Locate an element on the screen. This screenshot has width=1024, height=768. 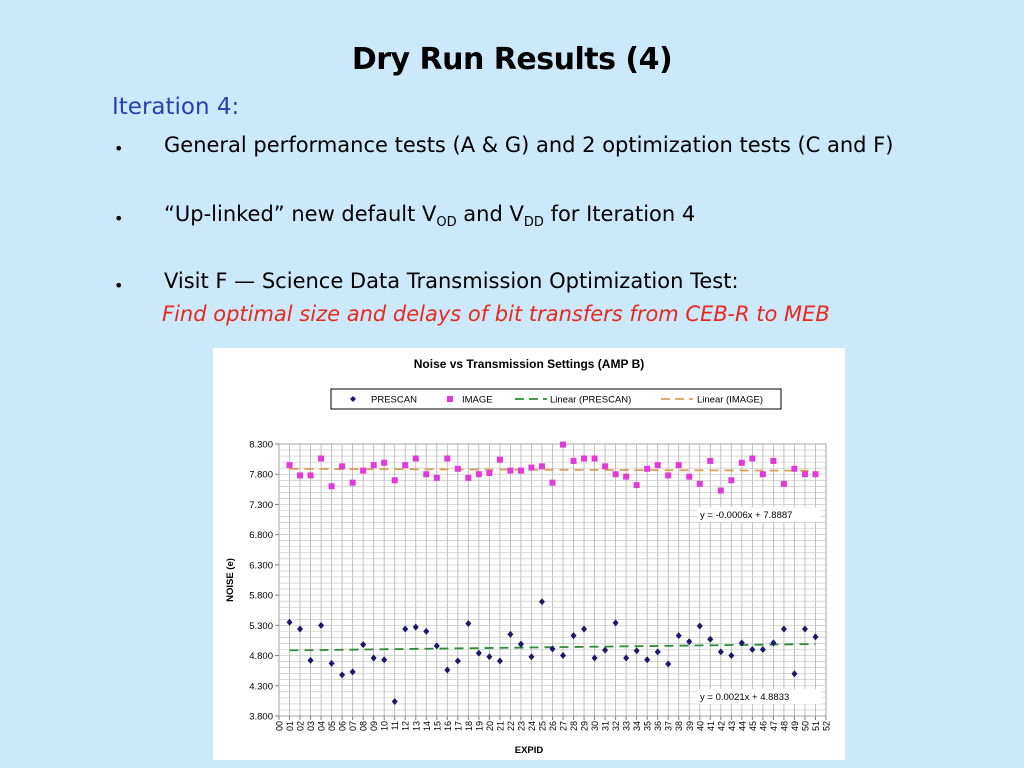
x-tick-label: 51 is located at coordinates (816, 726).